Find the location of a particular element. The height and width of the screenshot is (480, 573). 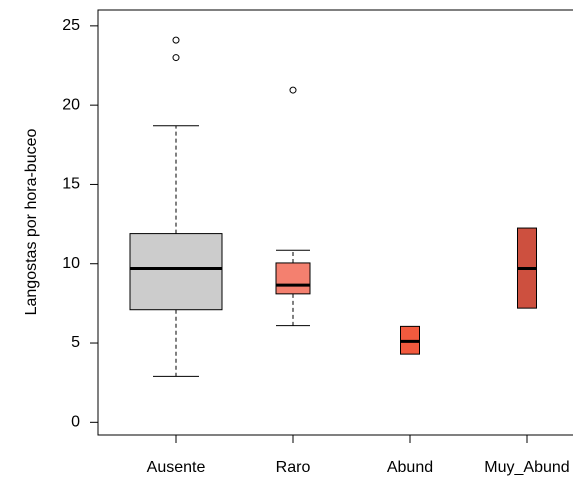

y-tick-label: 0 is located at coordinates (75, 422).